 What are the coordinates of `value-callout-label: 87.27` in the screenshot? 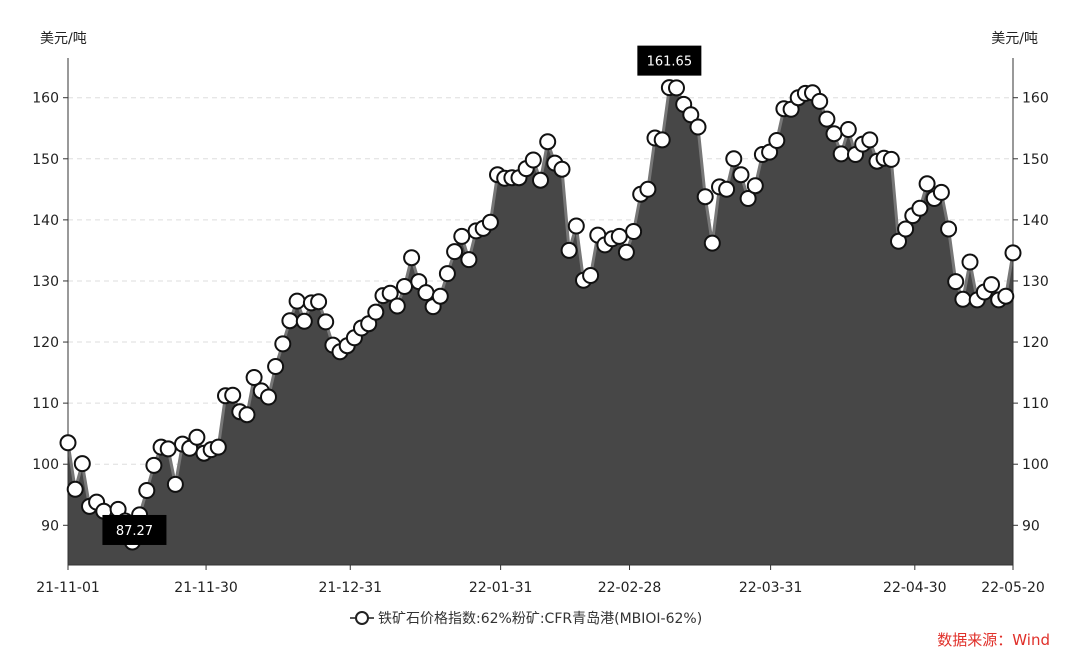 It's located at (134, 531).